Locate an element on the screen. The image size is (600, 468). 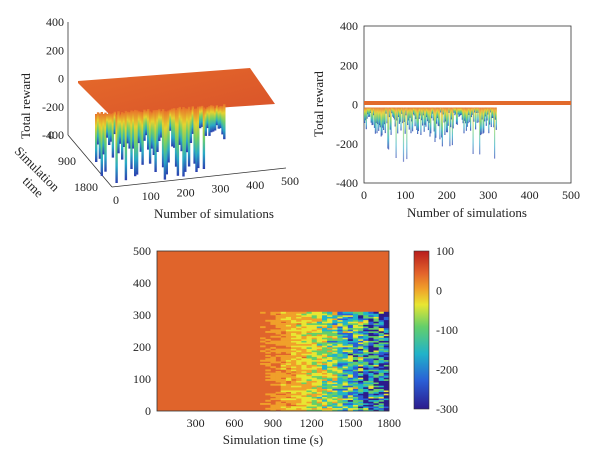
y-tick: 200 is located at coordinates (142, 347).